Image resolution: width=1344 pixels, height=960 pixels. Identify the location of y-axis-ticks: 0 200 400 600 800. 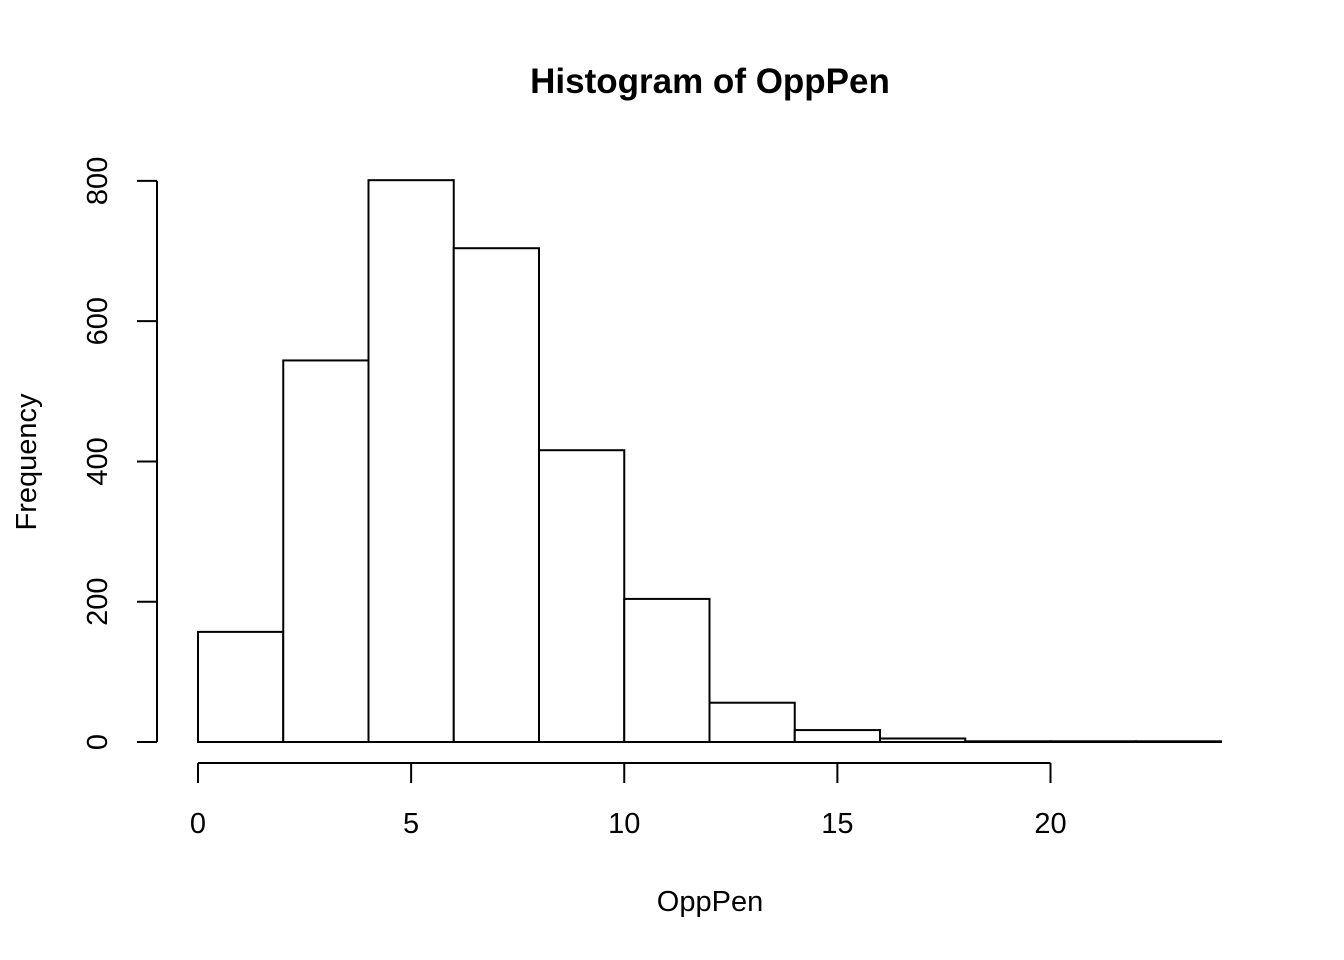
(119, 453).